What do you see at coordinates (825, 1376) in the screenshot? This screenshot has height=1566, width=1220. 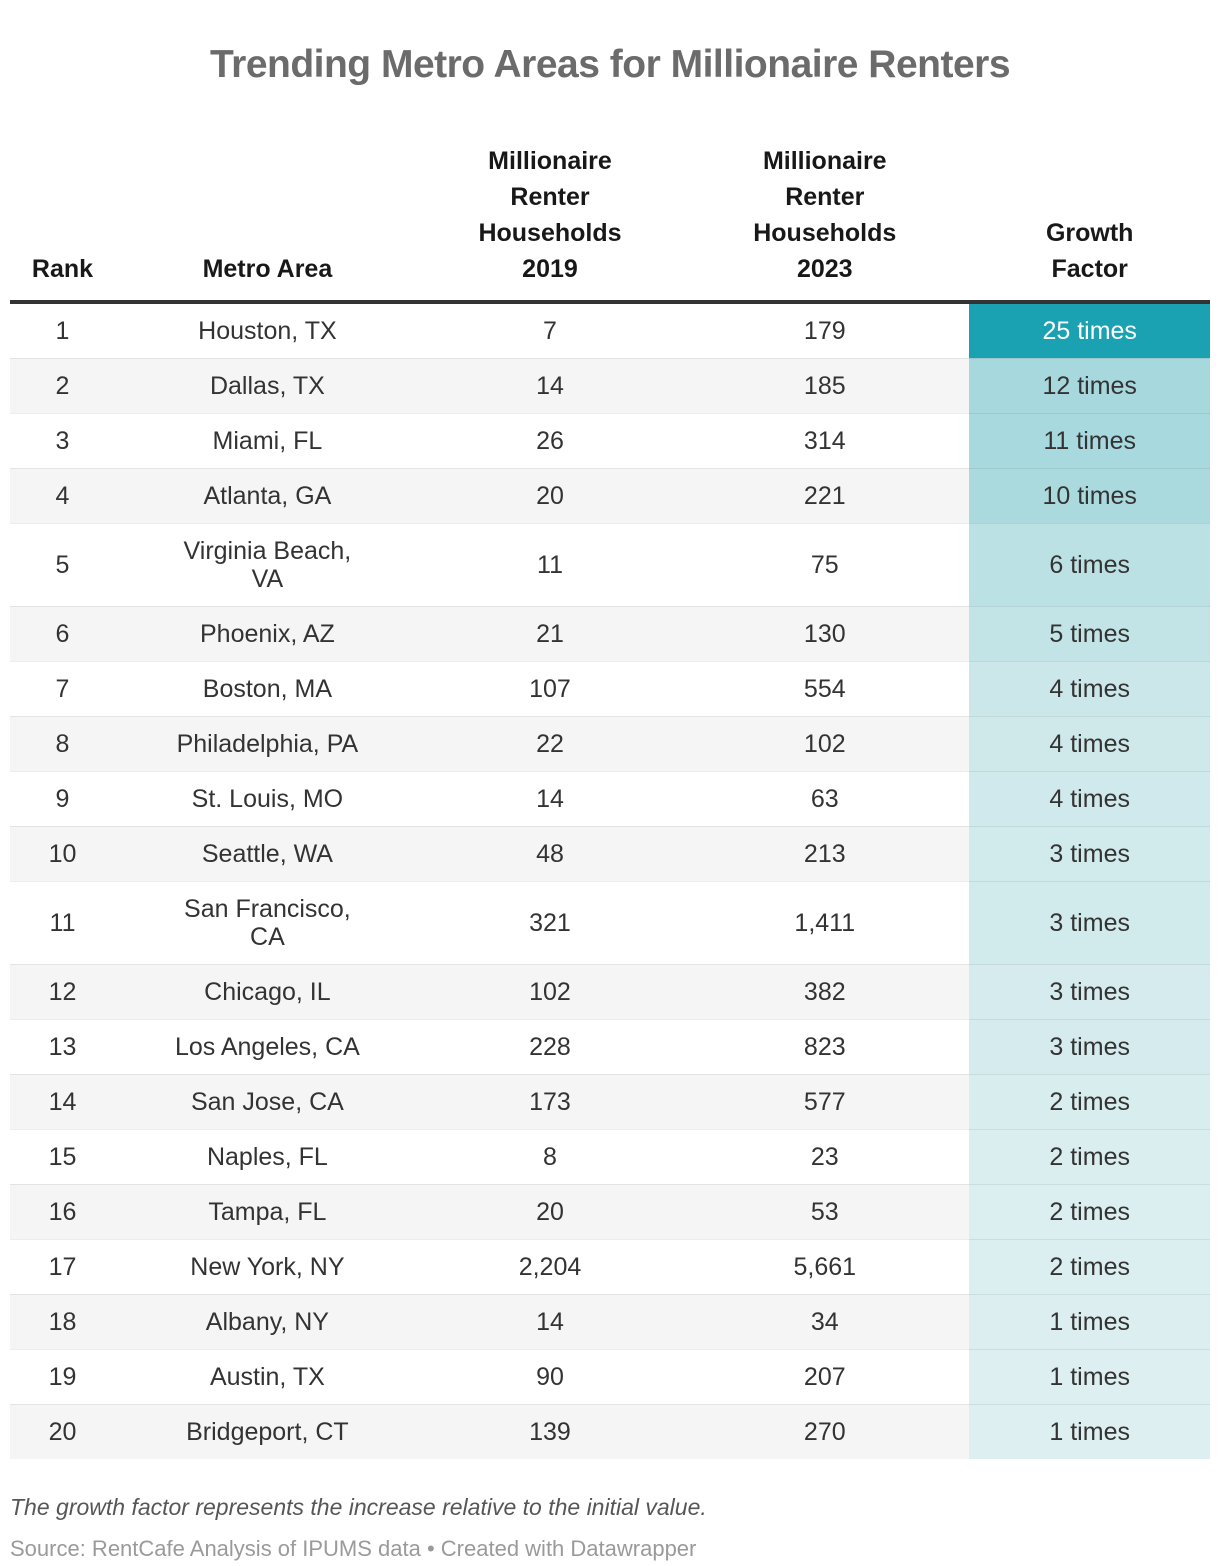 I see `households-2023-cell: 207` at bounding box center [825, 1376].